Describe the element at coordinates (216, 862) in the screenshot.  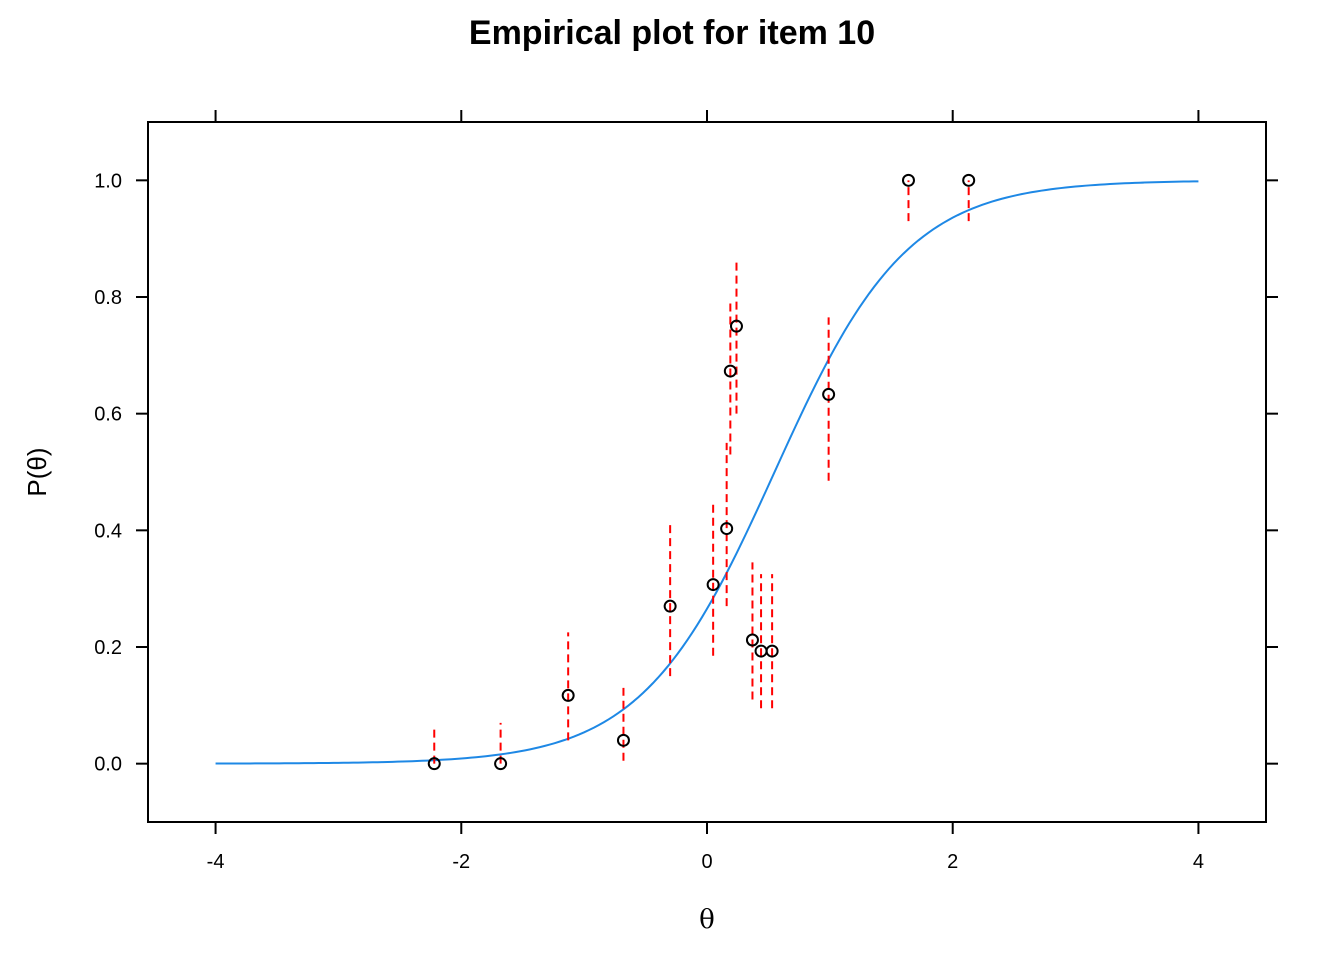
I see `x-tick-label: -4` at that location.